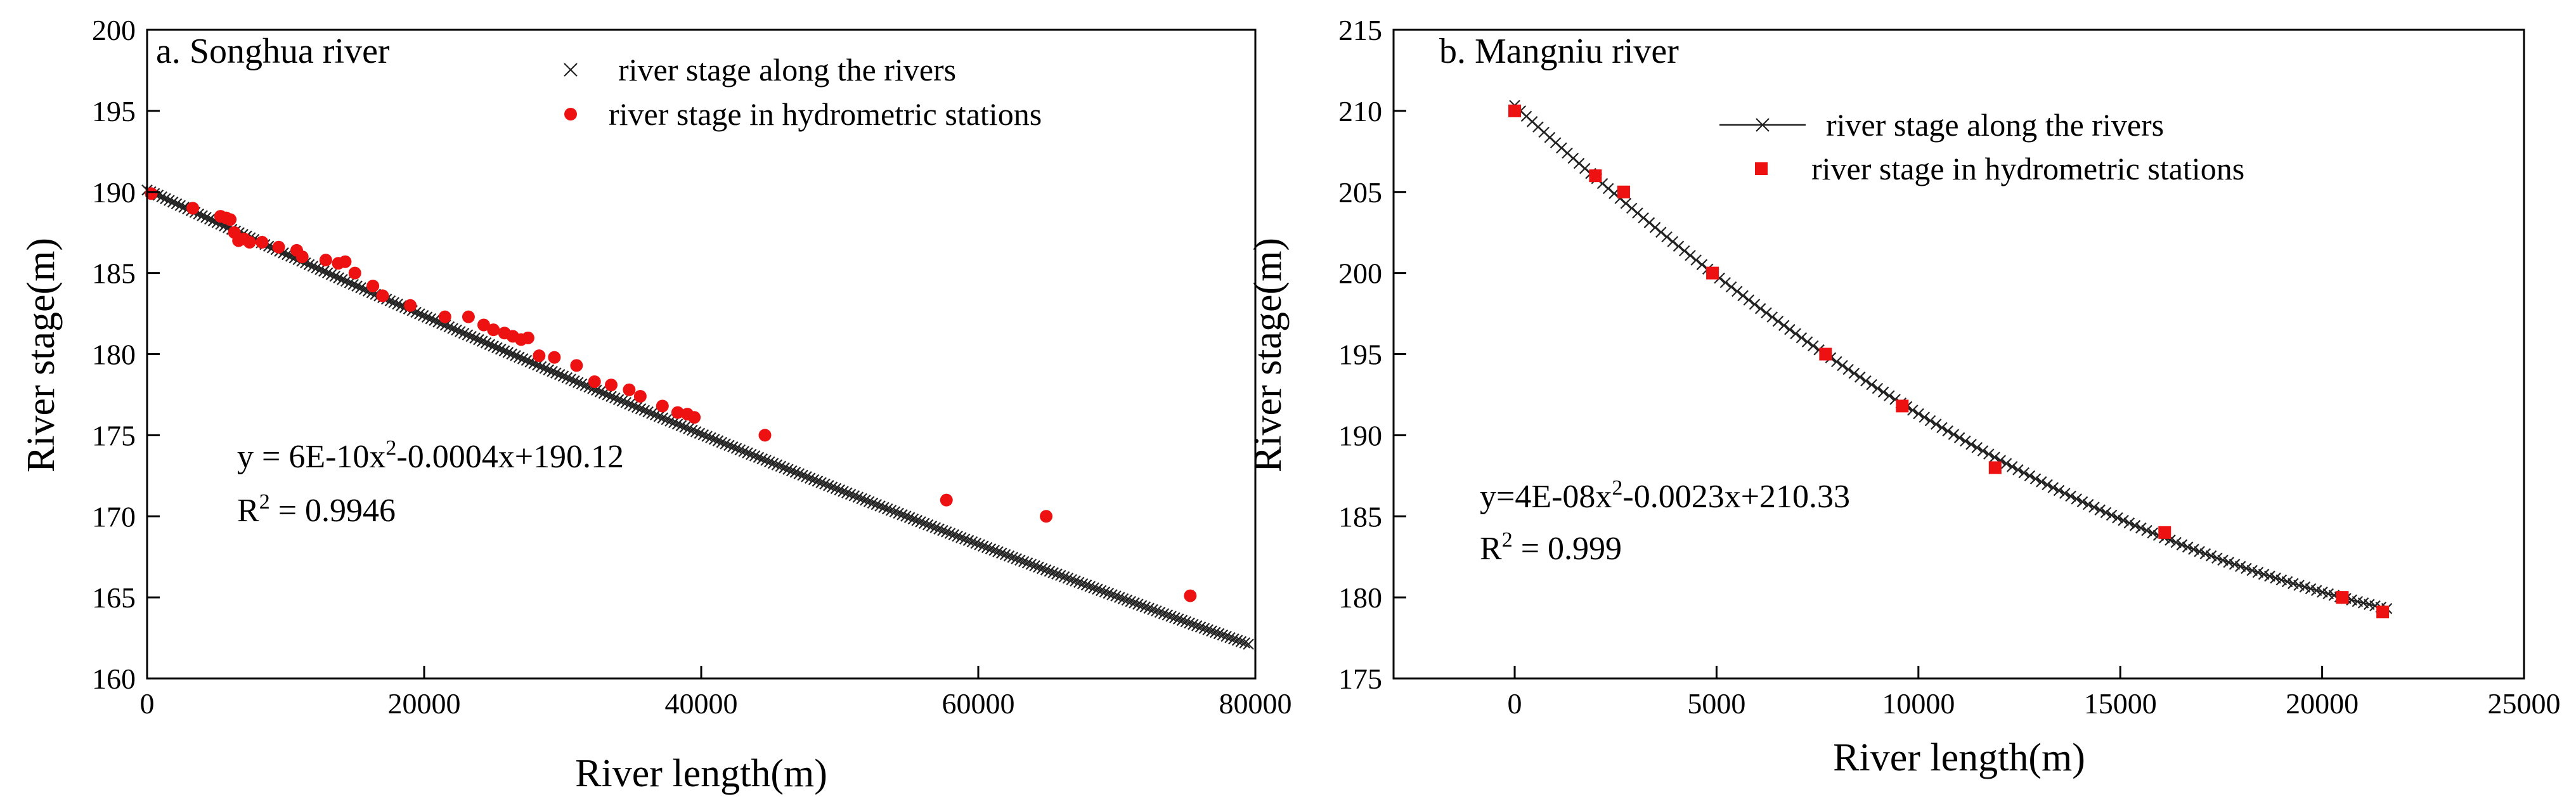  Describe the element at coordinates (2524, 703) in the screenshot. I see `mangniu-x-tick-label: 25000` at that location.